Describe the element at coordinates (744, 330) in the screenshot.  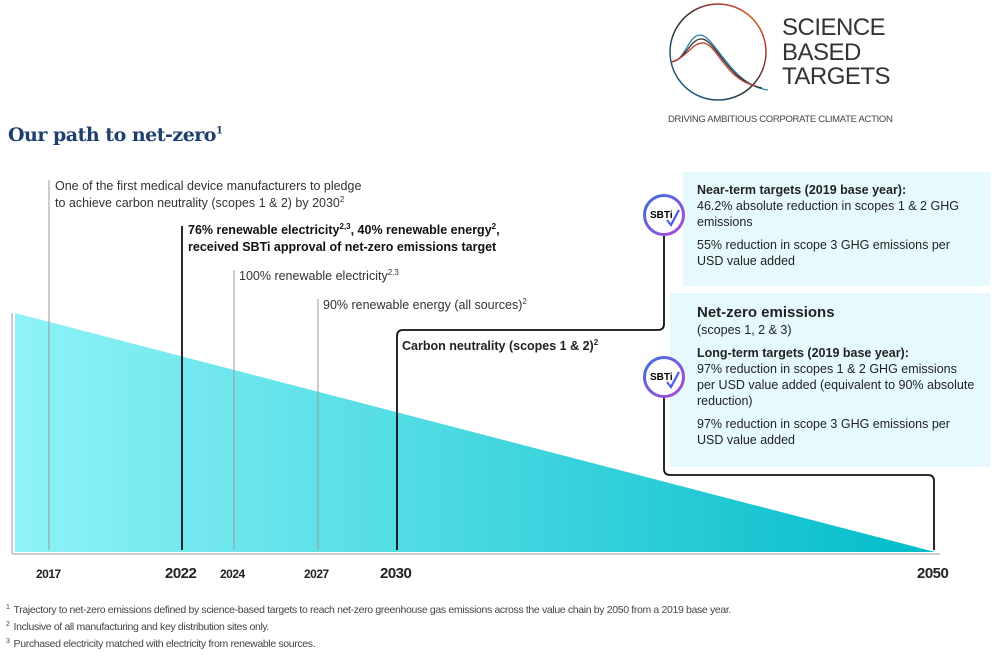
I see `net-zero-scopes: (scopes 1, 2 & 3)` at that location.